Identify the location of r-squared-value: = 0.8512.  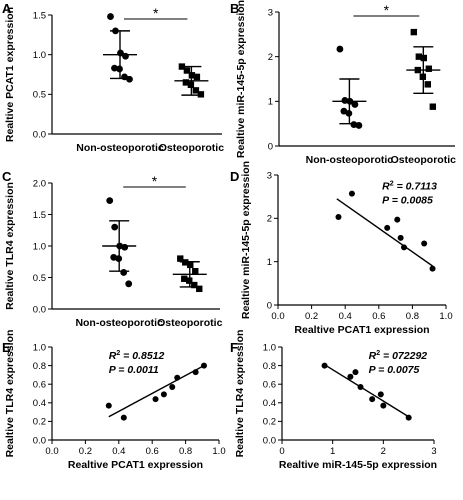
(142, 356).